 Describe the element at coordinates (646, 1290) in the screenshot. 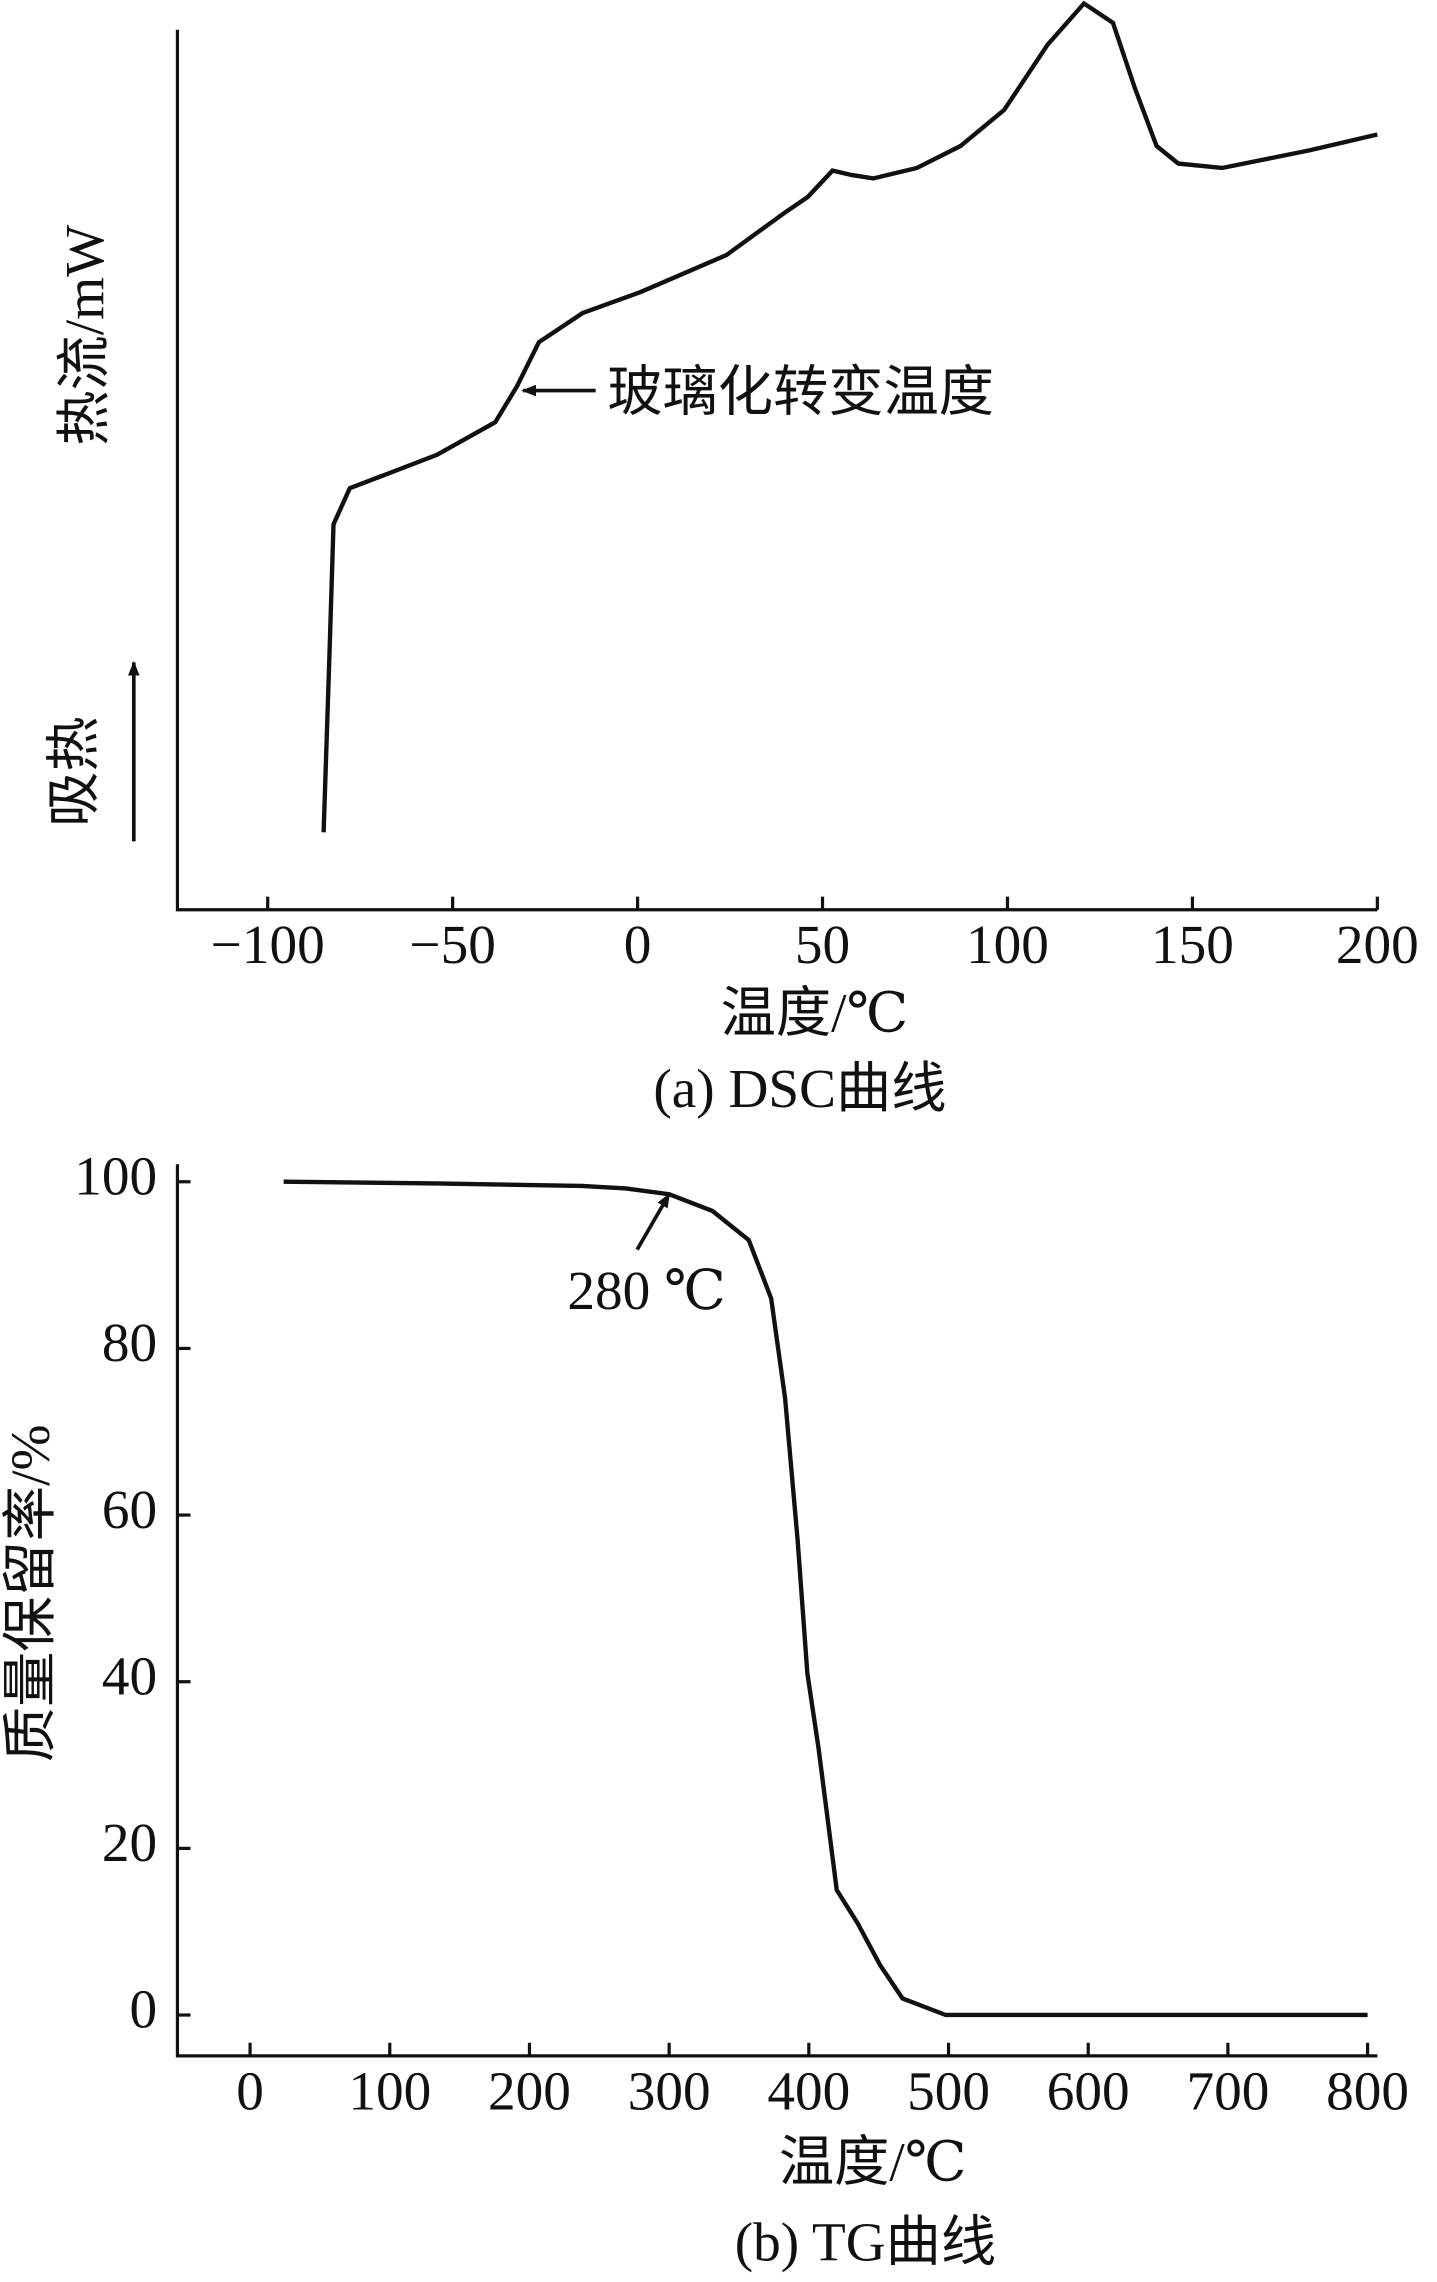

I see `annotation: 280 ℃` at that location.